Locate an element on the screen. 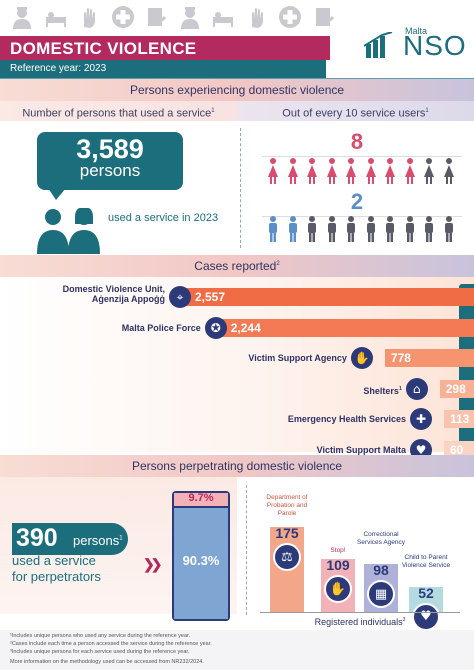 Image resolution: width=474 pixels, height=670 pixels. section-perpetrating is located at coordinates (237, 466).